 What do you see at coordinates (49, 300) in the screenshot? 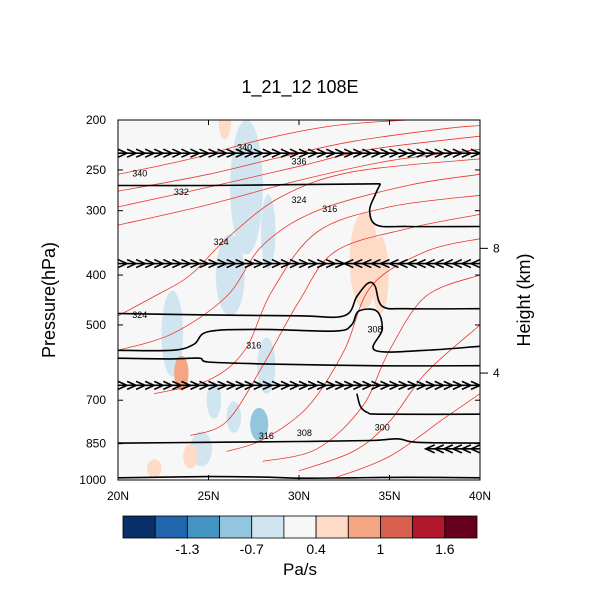
I see `y-axis-title: Pressure(hPa)` at bounding box center [49, 300].